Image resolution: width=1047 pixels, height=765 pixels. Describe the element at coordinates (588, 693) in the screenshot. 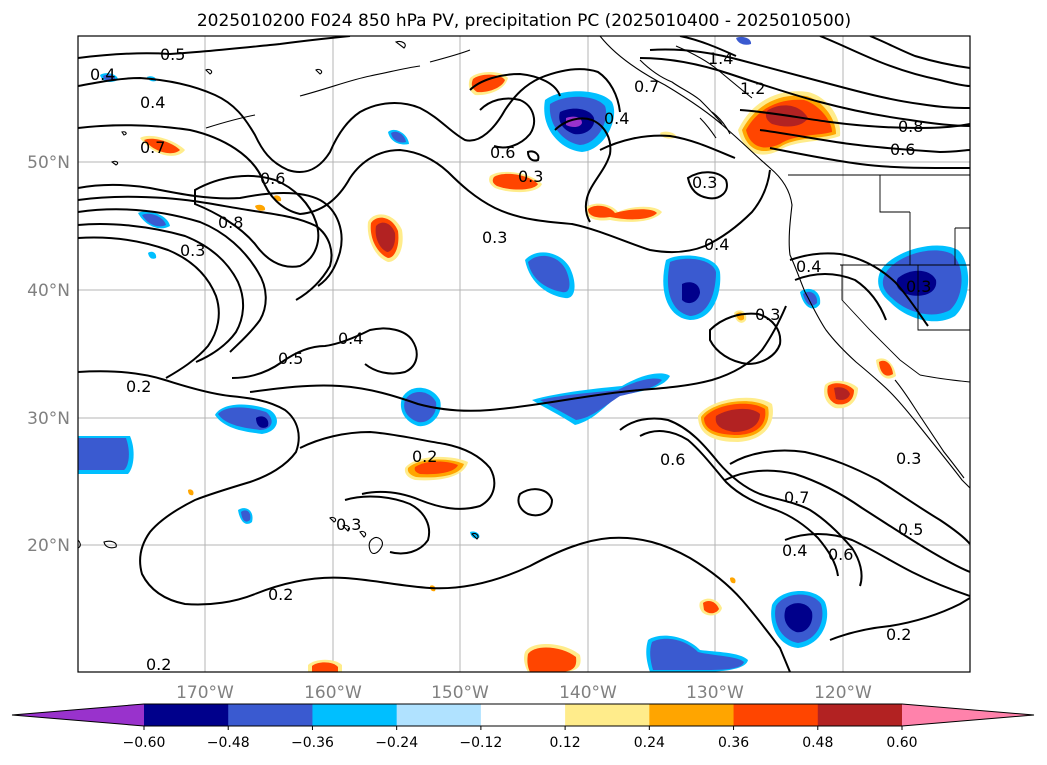

I see `lon-label: 140°W` at that location.